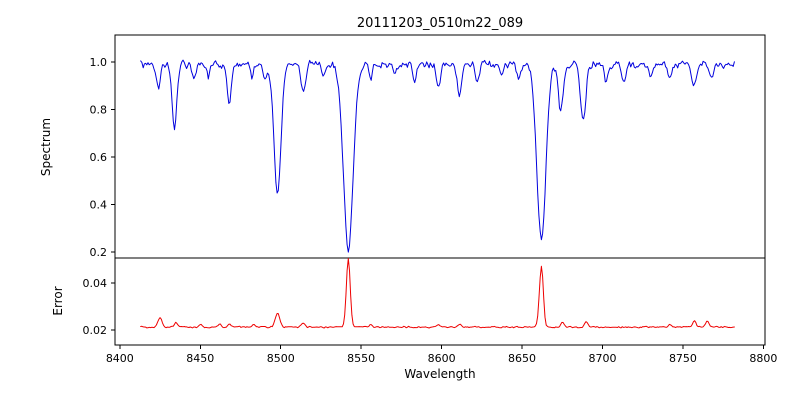 This screenshot has height=404, width=800. Describe the element at coordinates (99, 252) in the screenshot. I see `spectrum-y-tick-label: 0.2` at that location.